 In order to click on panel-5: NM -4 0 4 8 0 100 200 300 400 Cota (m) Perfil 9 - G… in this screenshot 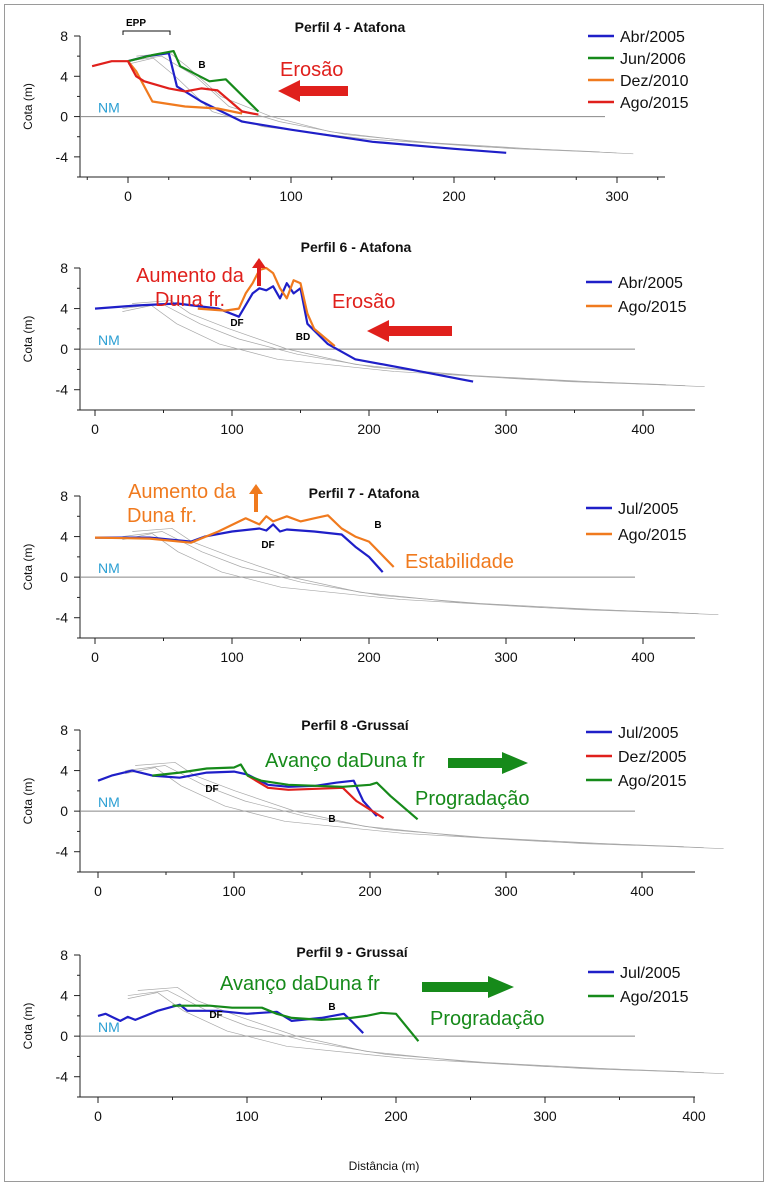, I will do `click(372, 1034)`.